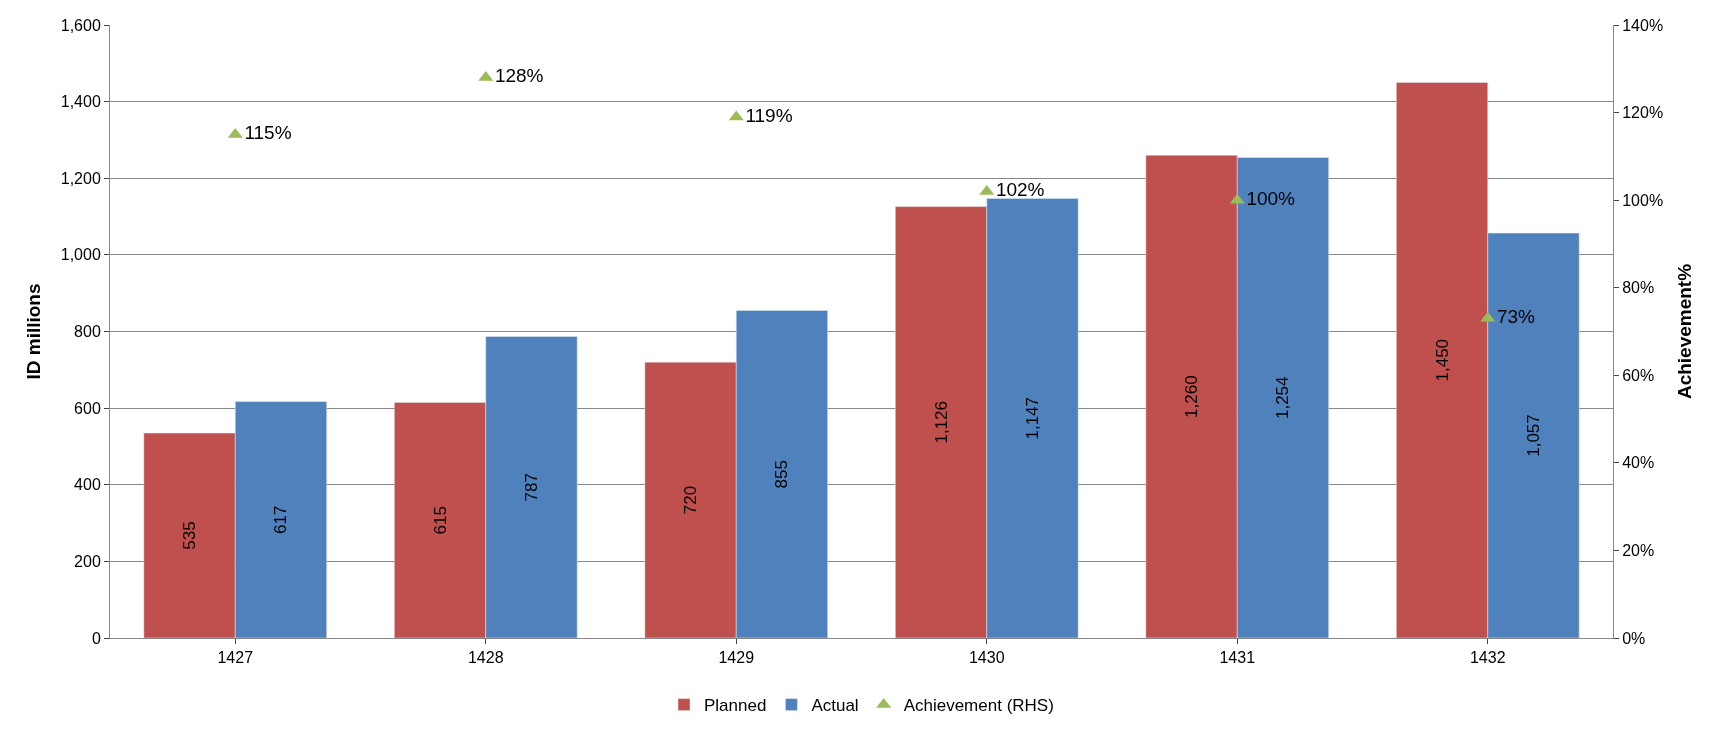  I want to click on data-label: 1,147, so click(1032, 418).